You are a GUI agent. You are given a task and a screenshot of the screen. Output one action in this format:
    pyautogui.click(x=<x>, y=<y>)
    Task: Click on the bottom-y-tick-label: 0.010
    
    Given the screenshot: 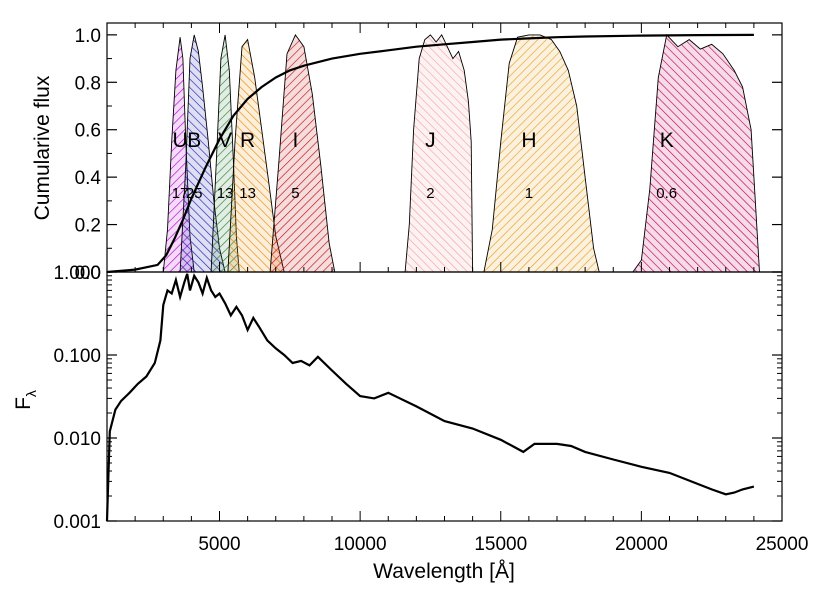 What is the action you would take?
    pyautogui.click(x=77, y=439)
    